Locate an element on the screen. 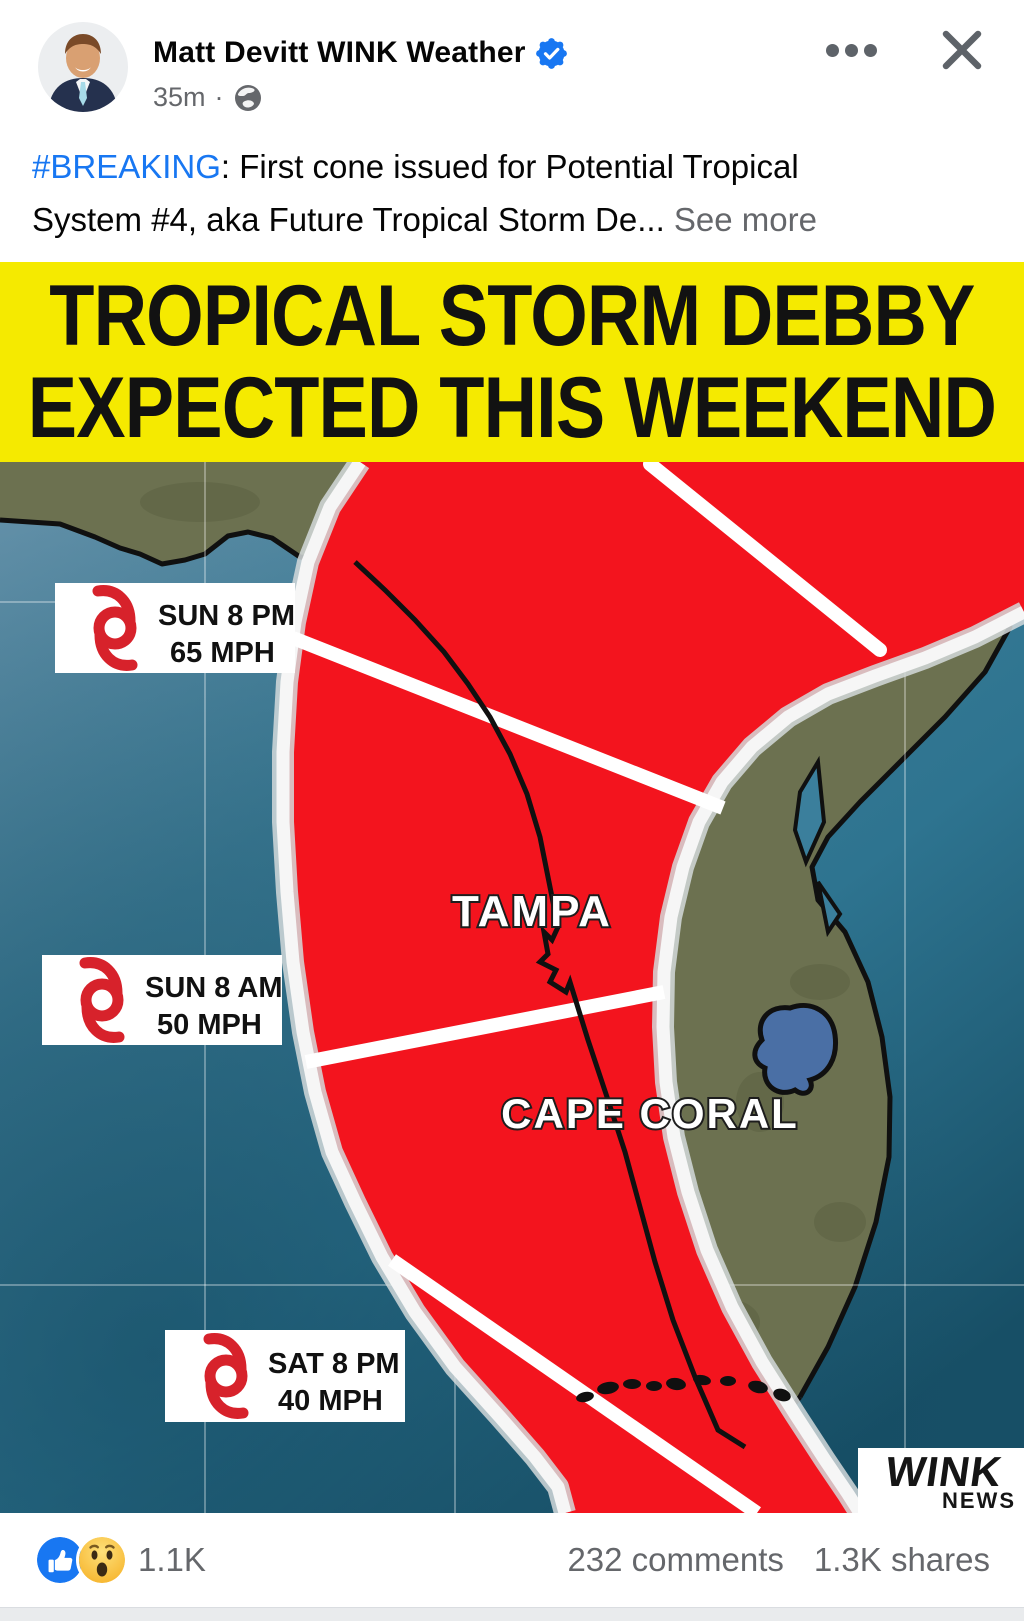  avatar is located at coordinates (83, 67).